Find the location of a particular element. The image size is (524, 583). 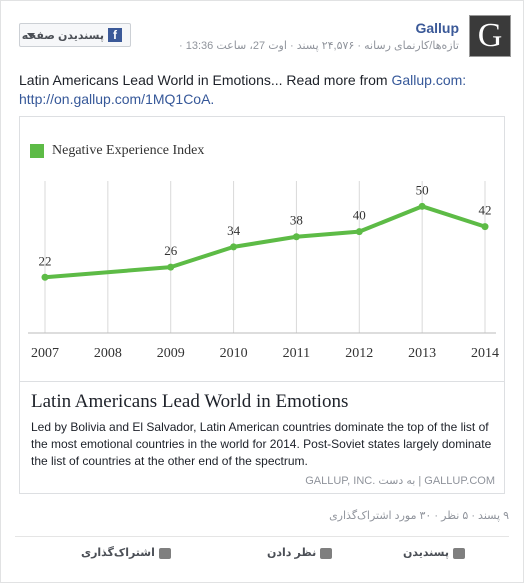

value-label: 50 is located at coordinates (422, 189).